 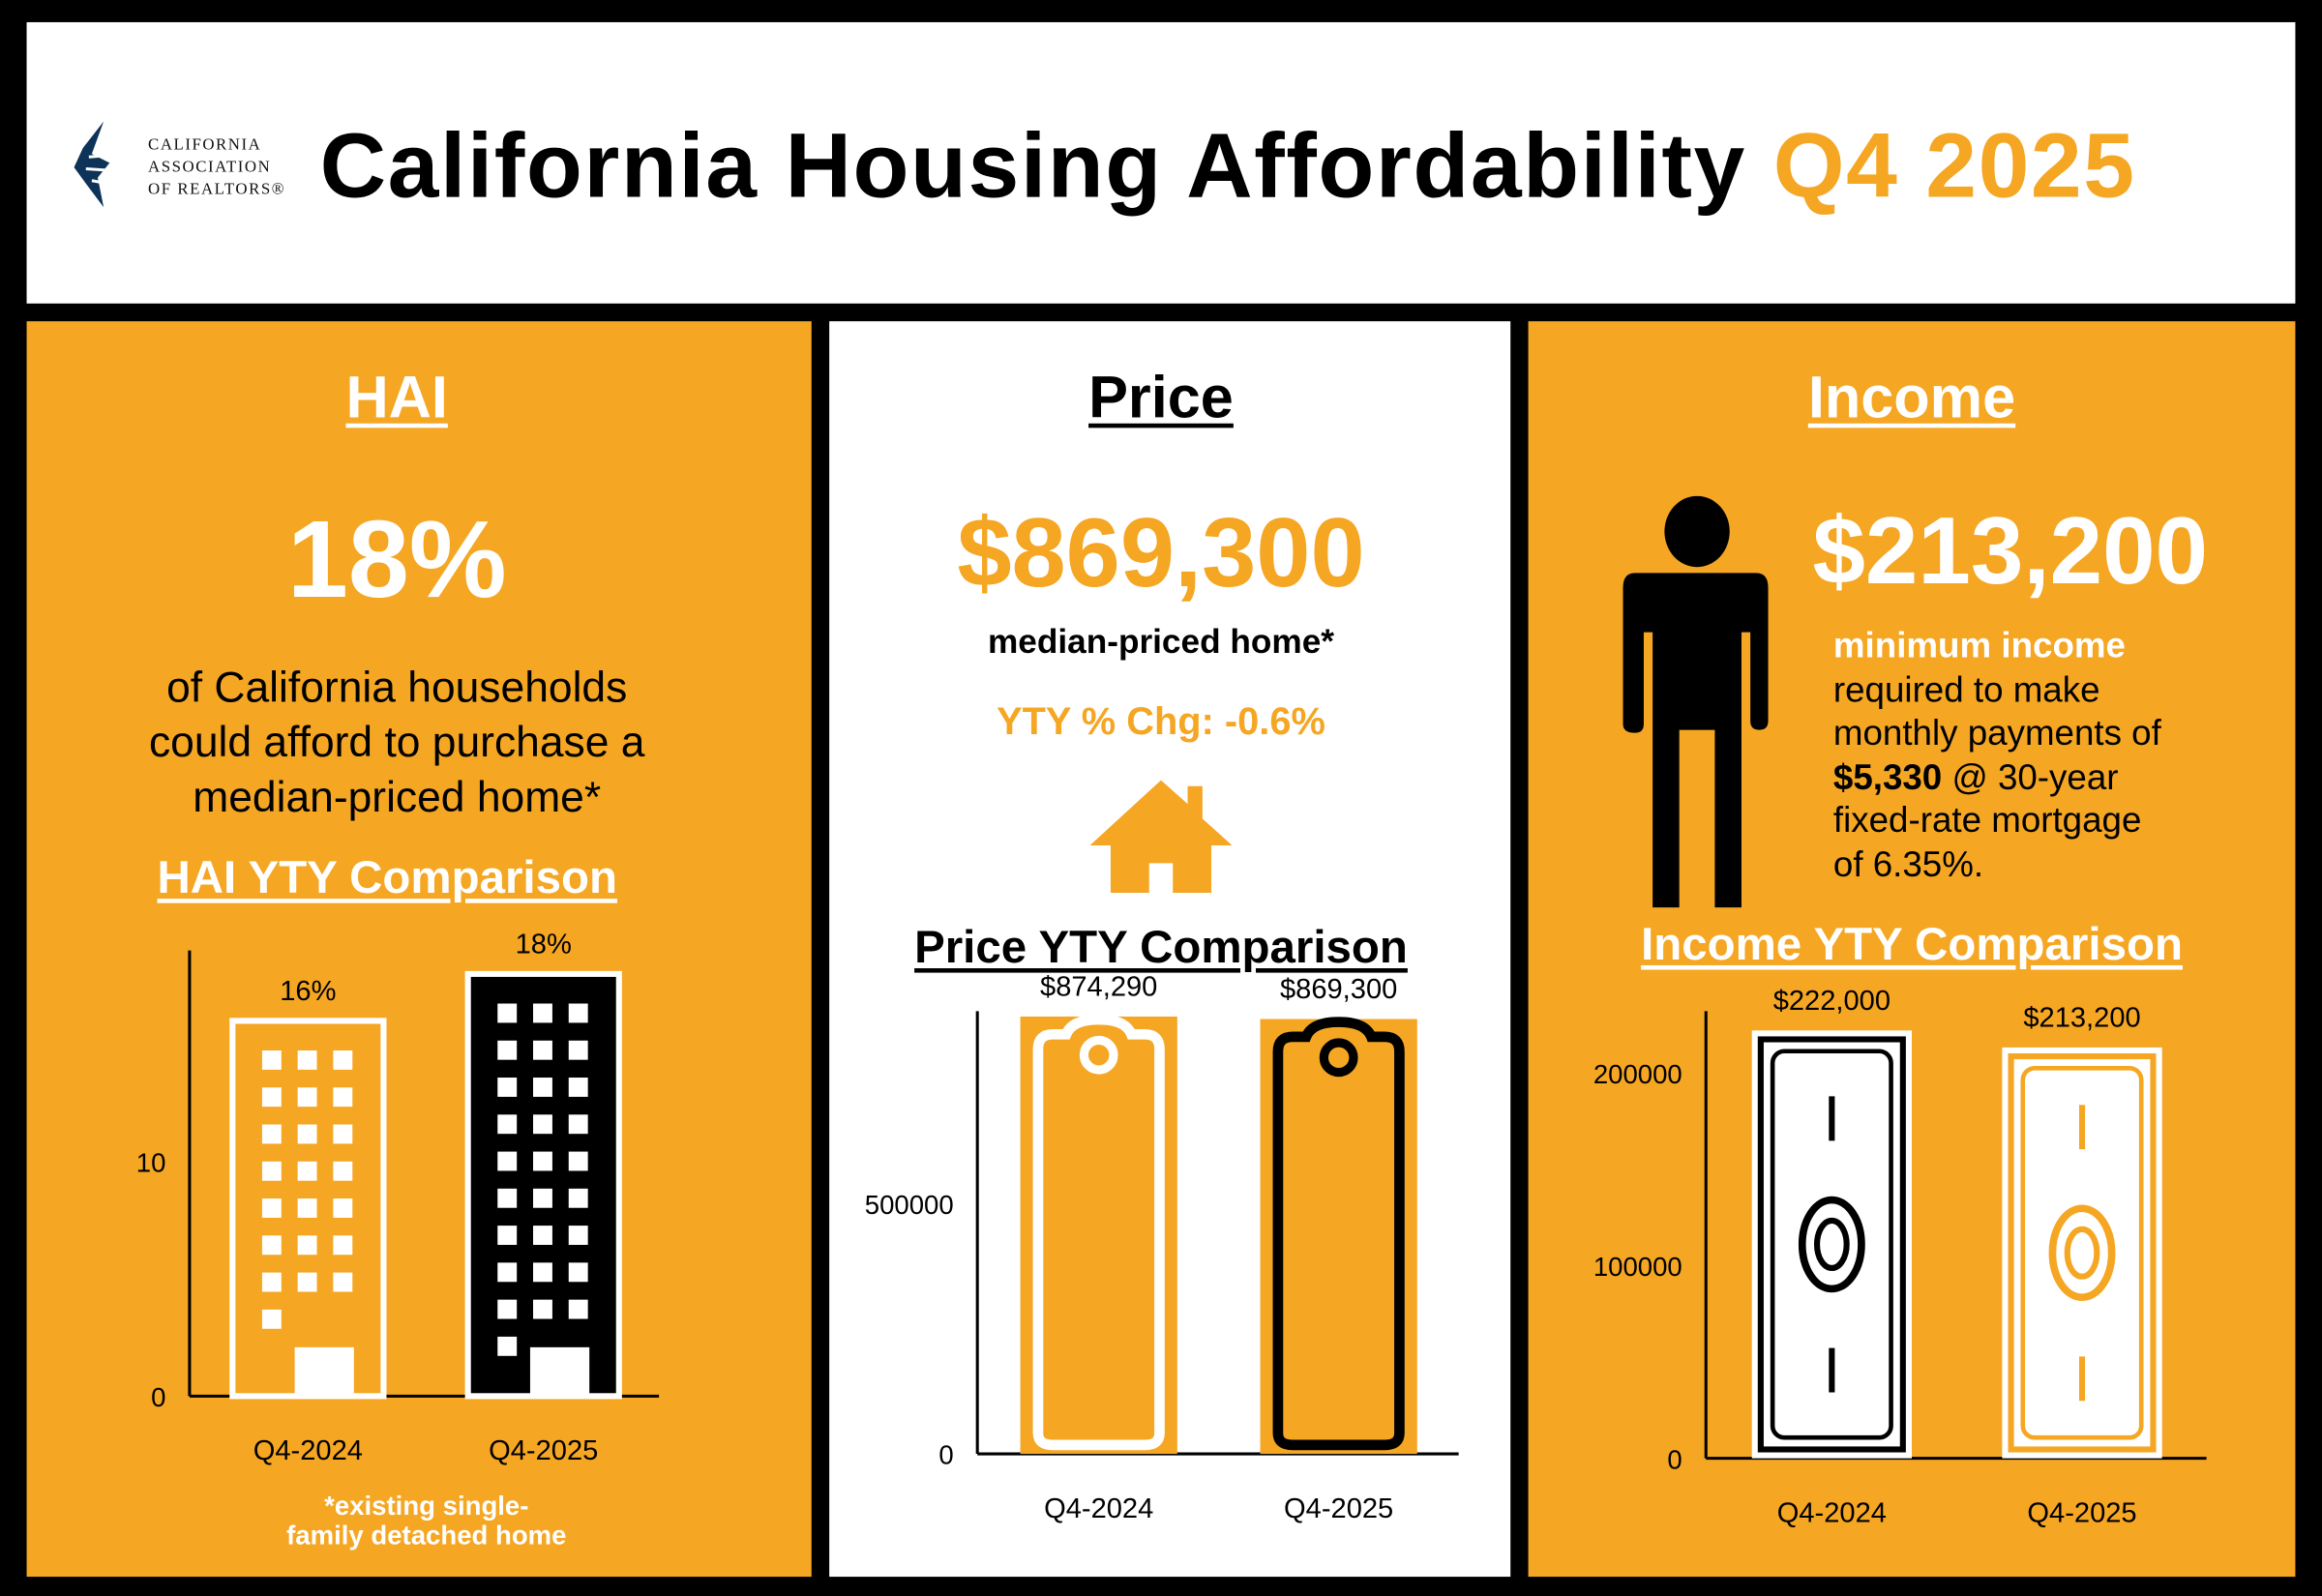 I want to click on note-border, so click(x=1831, y=1244).